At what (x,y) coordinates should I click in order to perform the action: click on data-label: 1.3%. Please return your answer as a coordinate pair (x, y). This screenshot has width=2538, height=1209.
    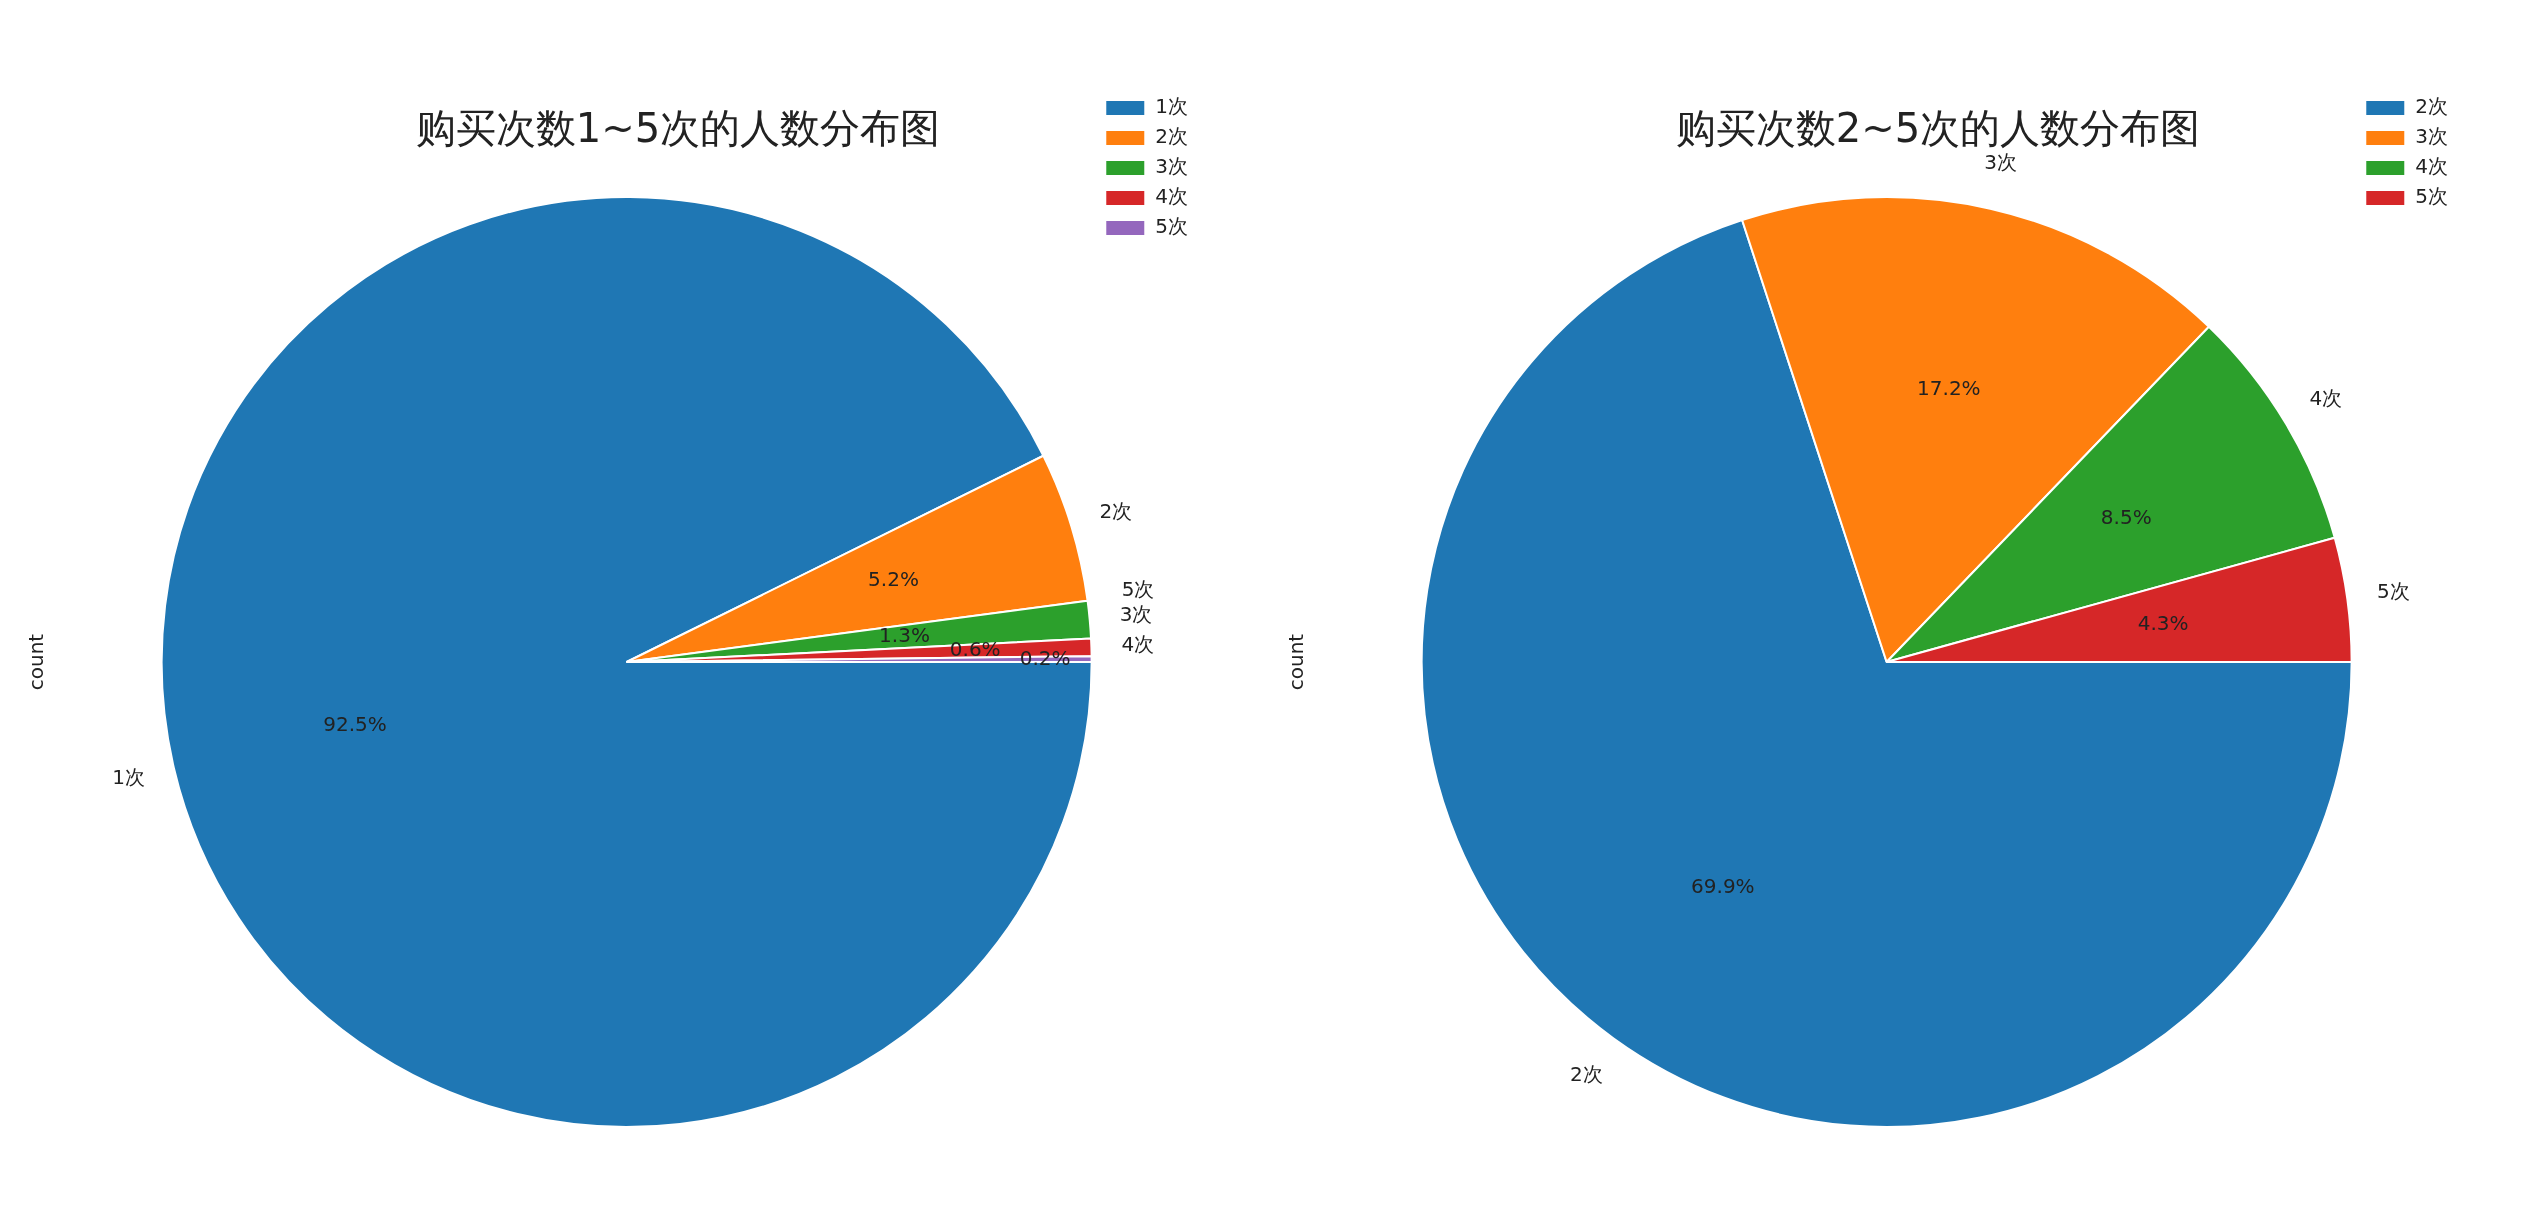
    Looking at the image, I should click on (904, 634).